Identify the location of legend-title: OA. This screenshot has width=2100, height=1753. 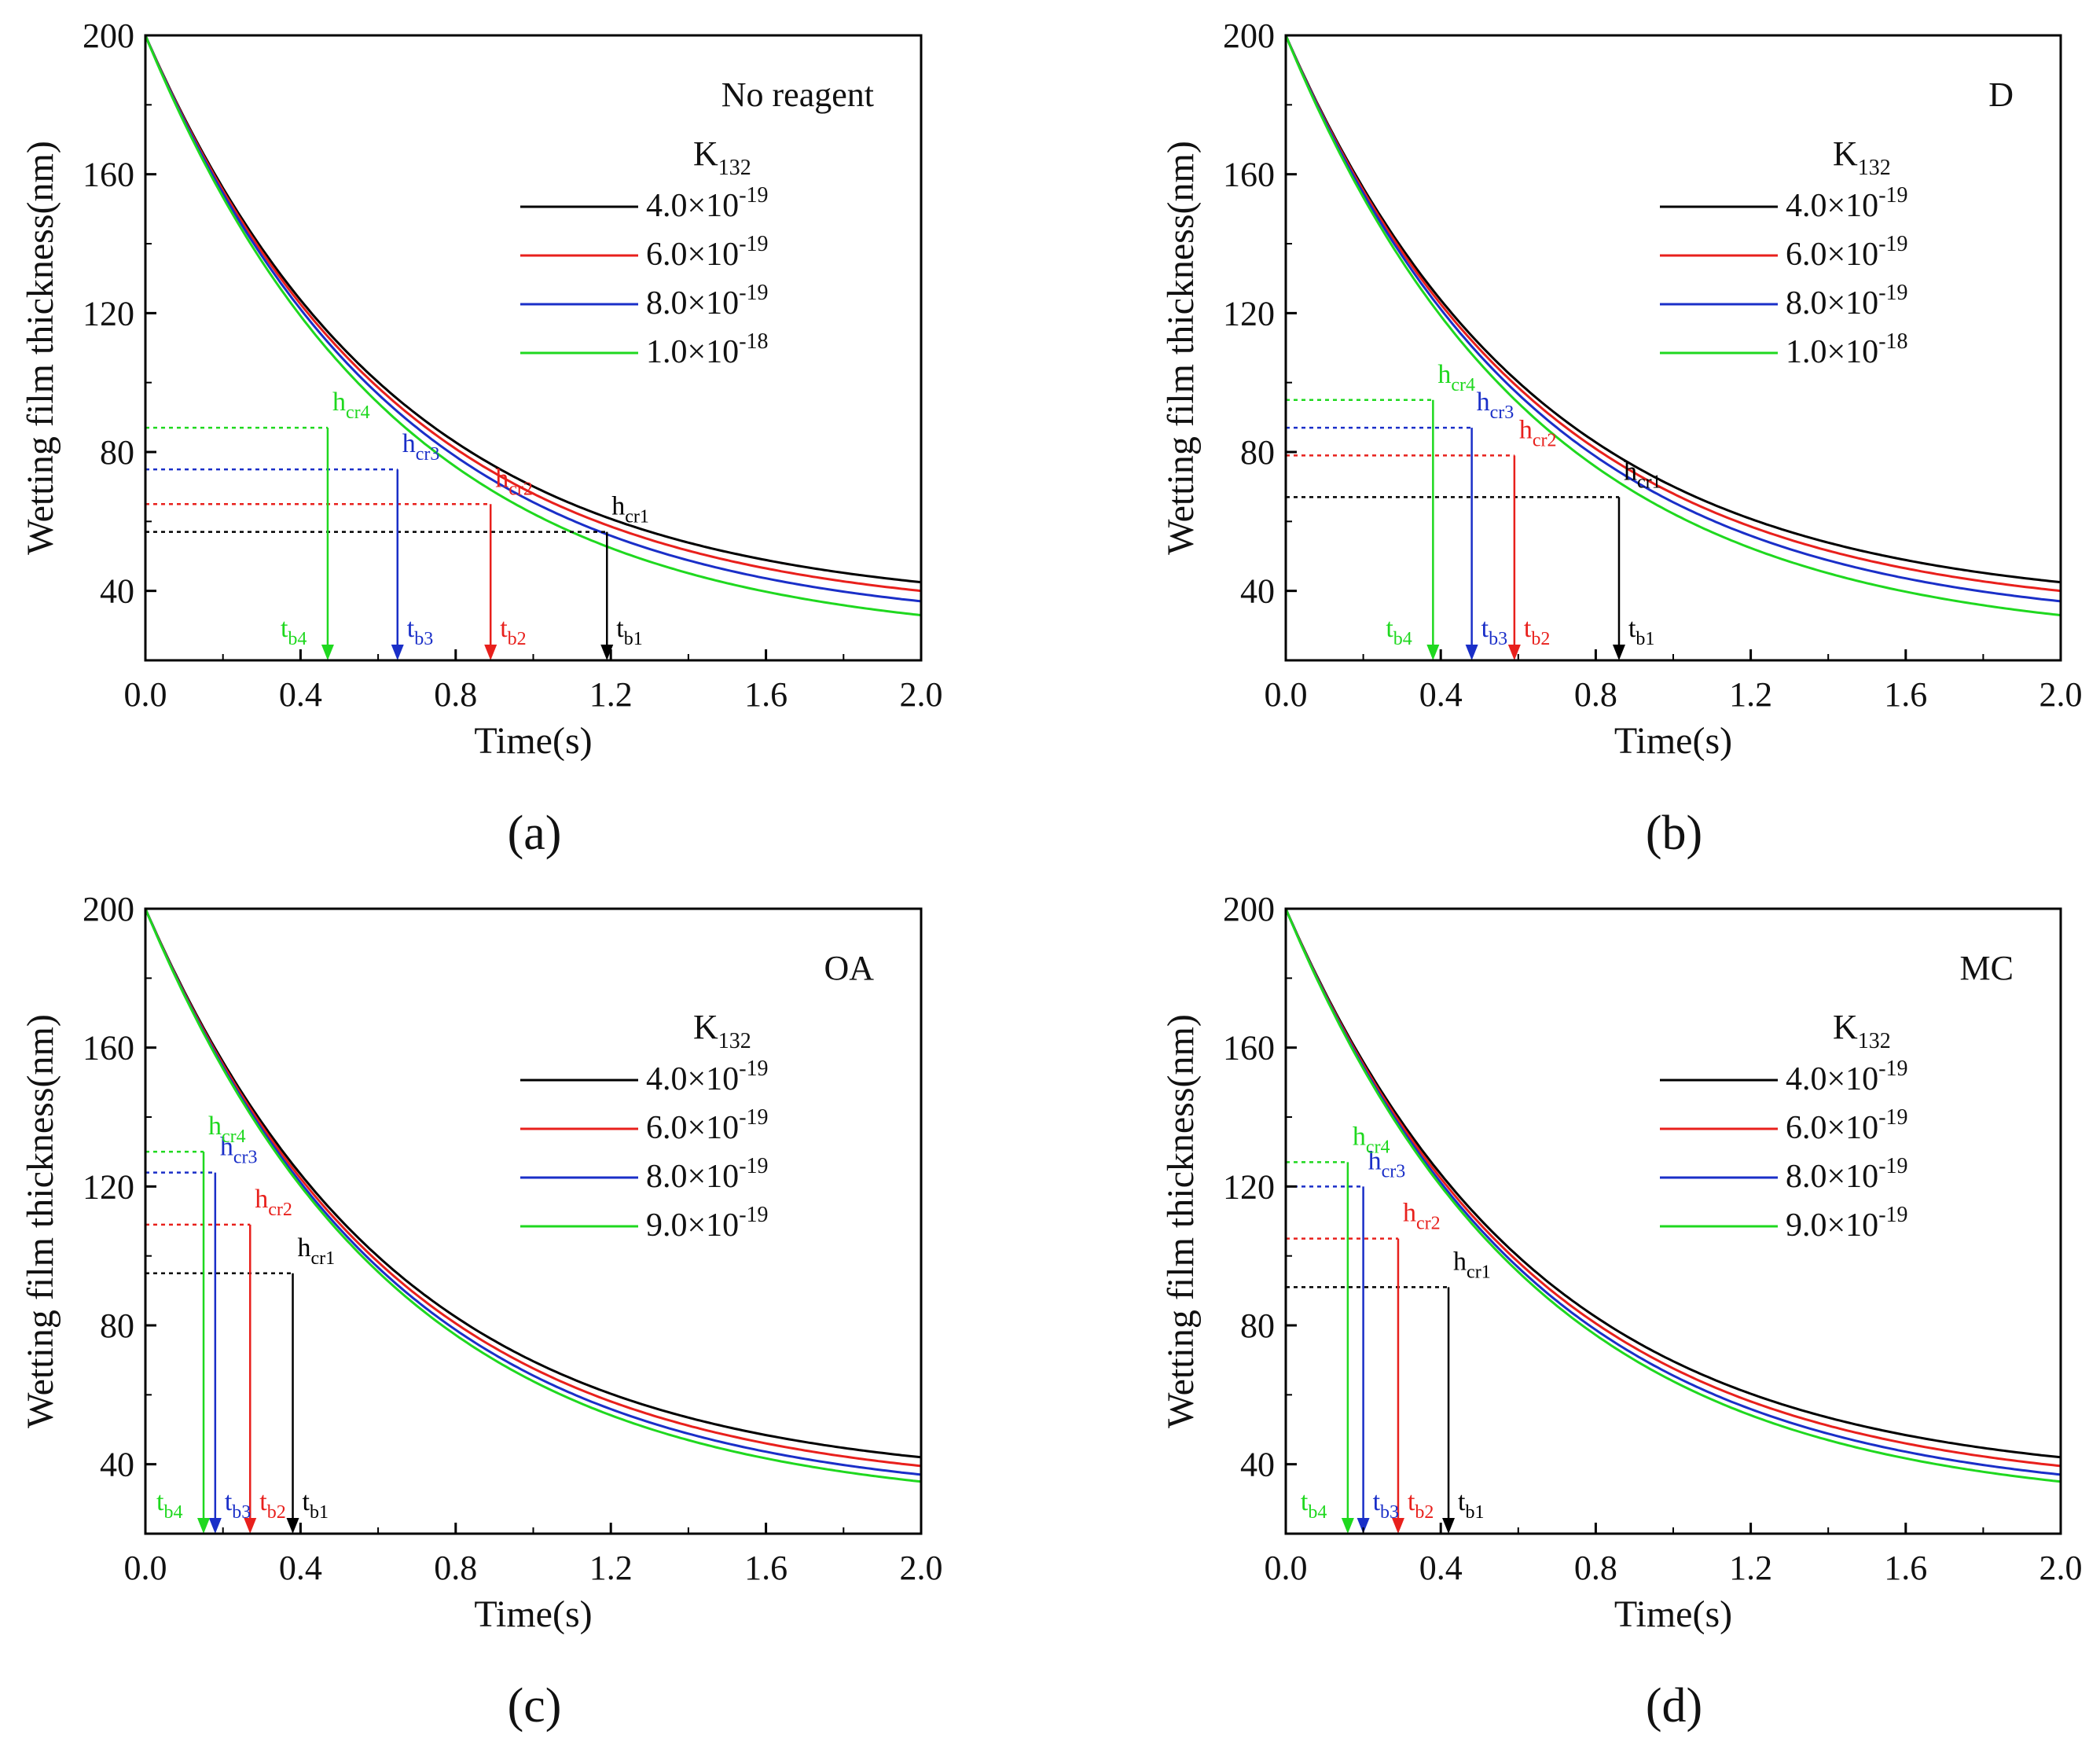
(849, 968).